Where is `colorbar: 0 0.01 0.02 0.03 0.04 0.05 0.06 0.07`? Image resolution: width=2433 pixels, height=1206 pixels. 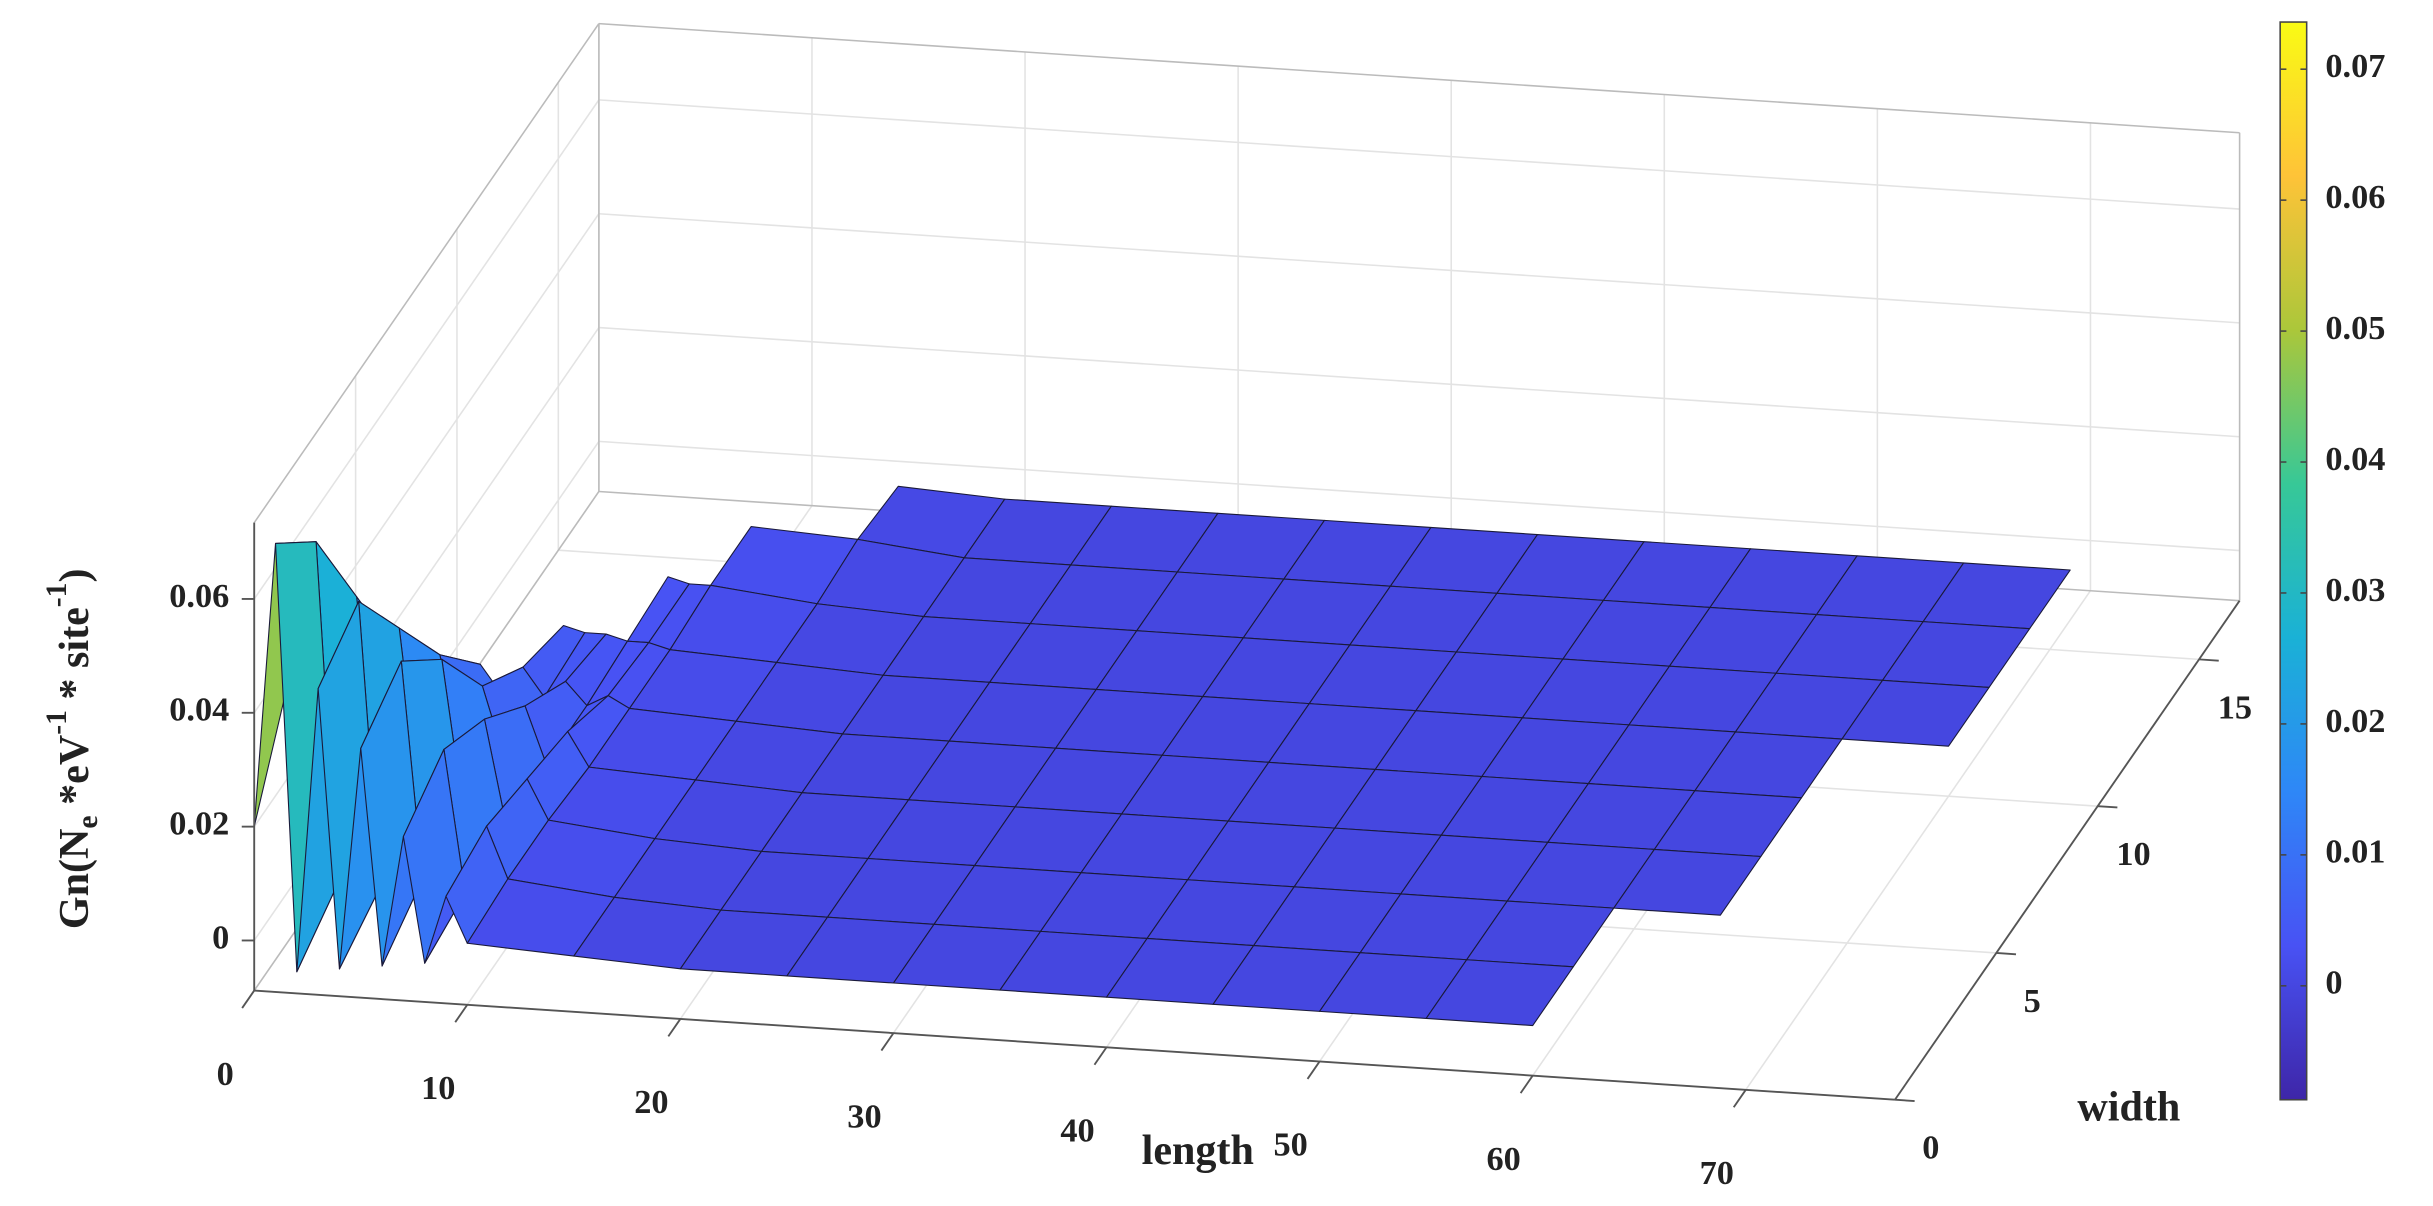
colorbar: 0 0.01 0.02 0.03 0.04 0.05 0.06 0.07 is located at coordinates (2332, 561).